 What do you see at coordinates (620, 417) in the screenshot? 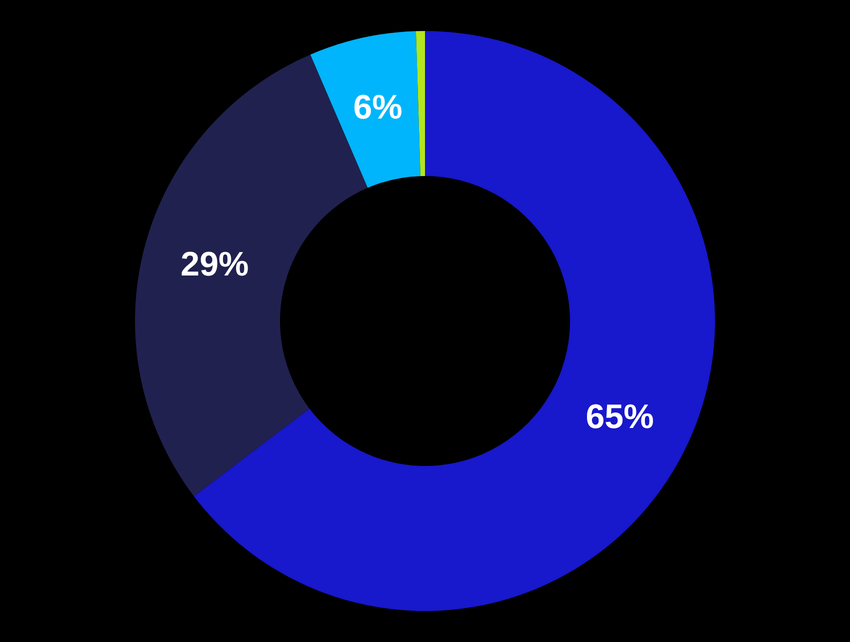
I see `data-label: 65%` at bounding box center [620, 417].